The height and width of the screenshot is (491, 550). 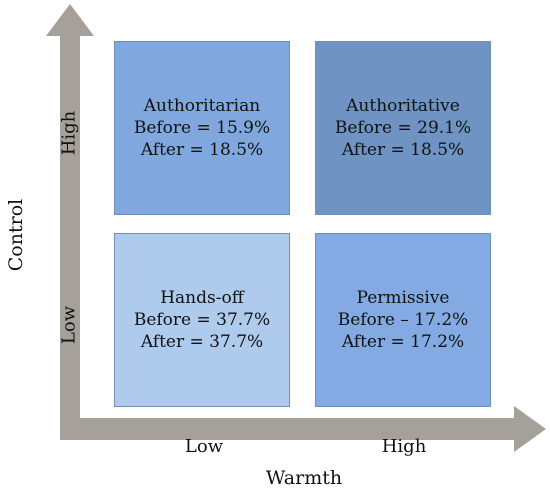 I want to click on y-axis-arrow, so click(x=70, y=211).